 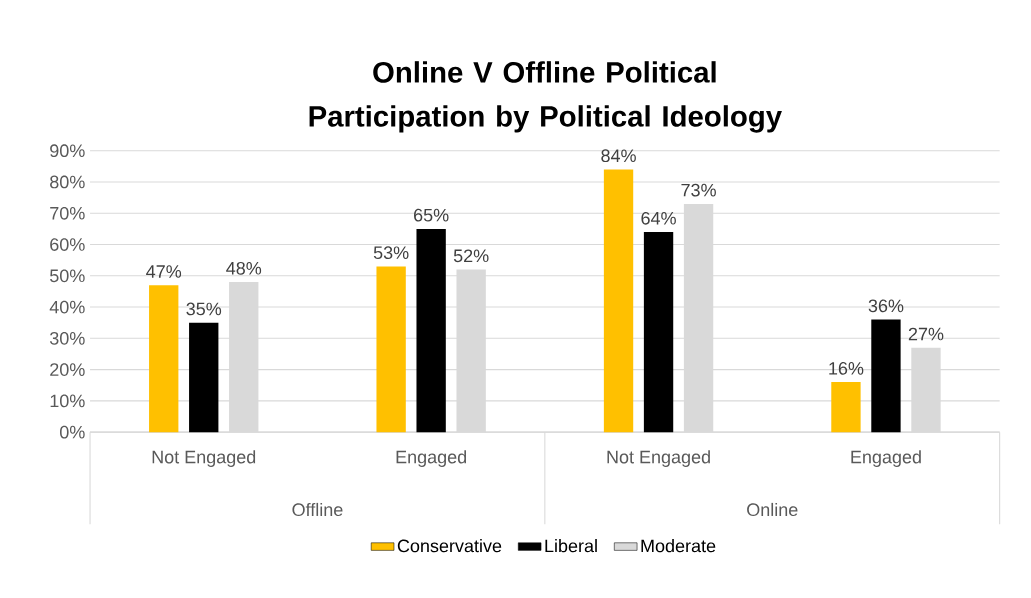 I want to click on y-tick-label: 0%, so click(x=72, y=432).